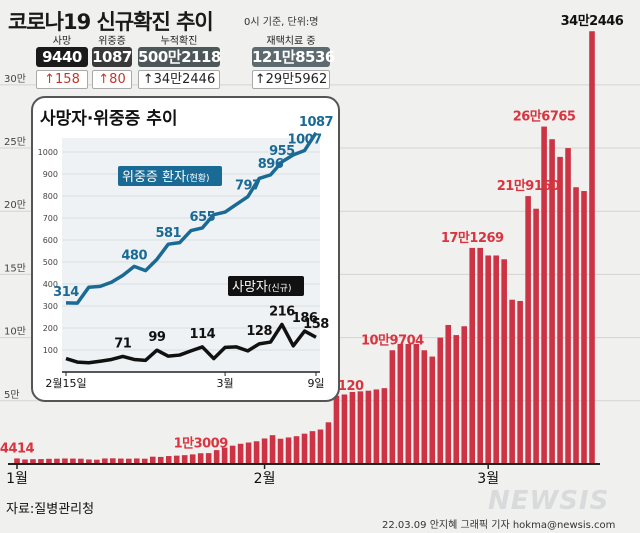  I want to click on stat-value: 121만8536, so click(293, 57).